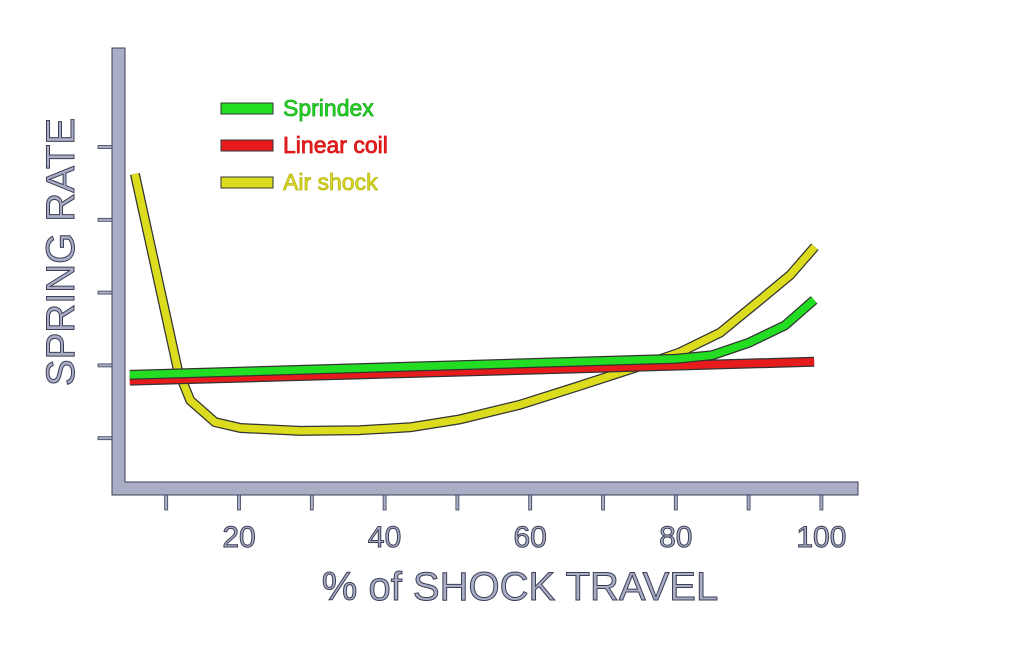  Describe the element at coordinates (675, 537) in the screenshot. I see `x-tick-label-80: 80` at that location.